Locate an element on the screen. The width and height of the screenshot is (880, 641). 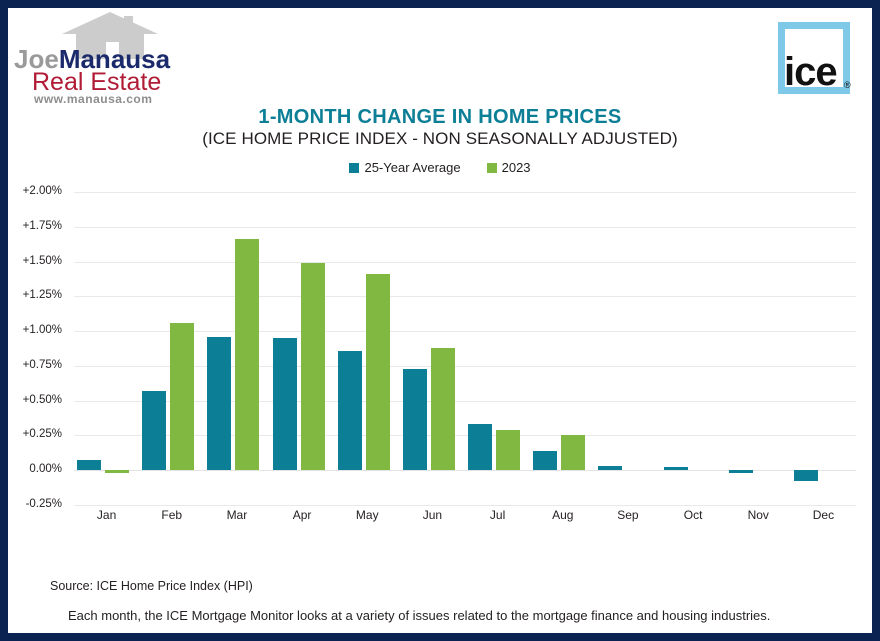
ice-square-icon is located at coordinates (814, 58).